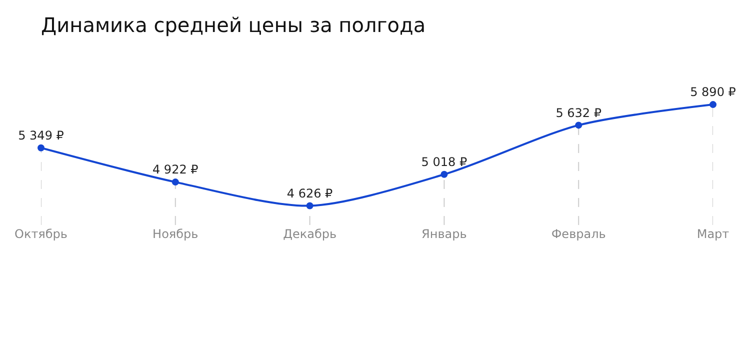  I want to click on data-label: 5 349 ₽, so click(41, 135).